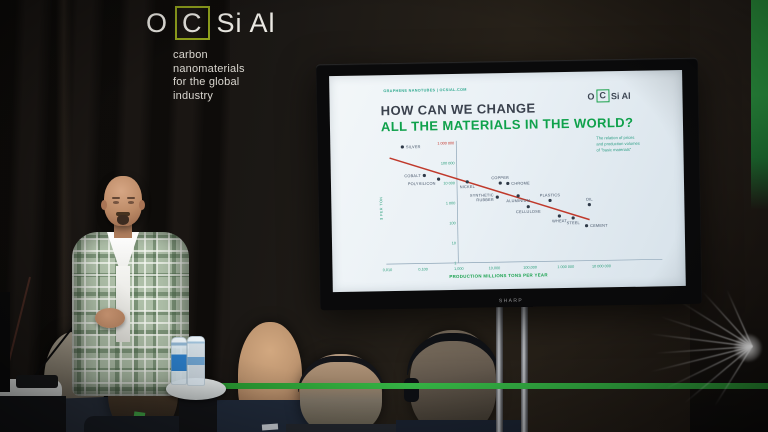 The height and width of the screenshot is (432, 768). Describe the element at coordinates (599, 225) in the screenshot. I see `point-label: CEMENT` at that location.